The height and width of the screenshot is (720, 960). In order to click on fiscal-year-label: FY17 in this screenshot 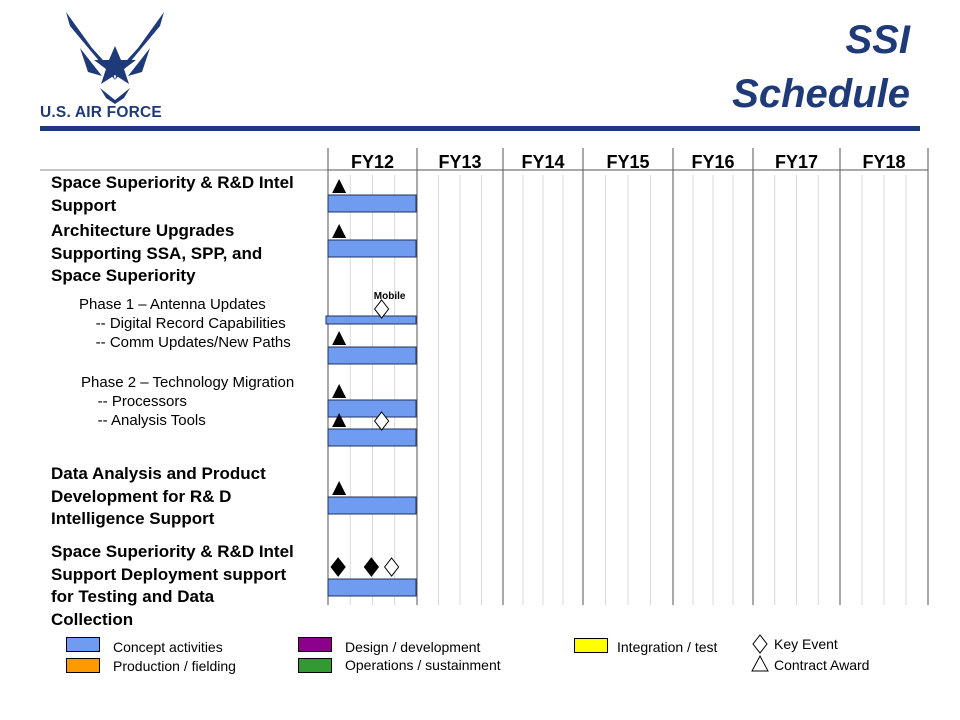, I will do `click(796, 162)`.